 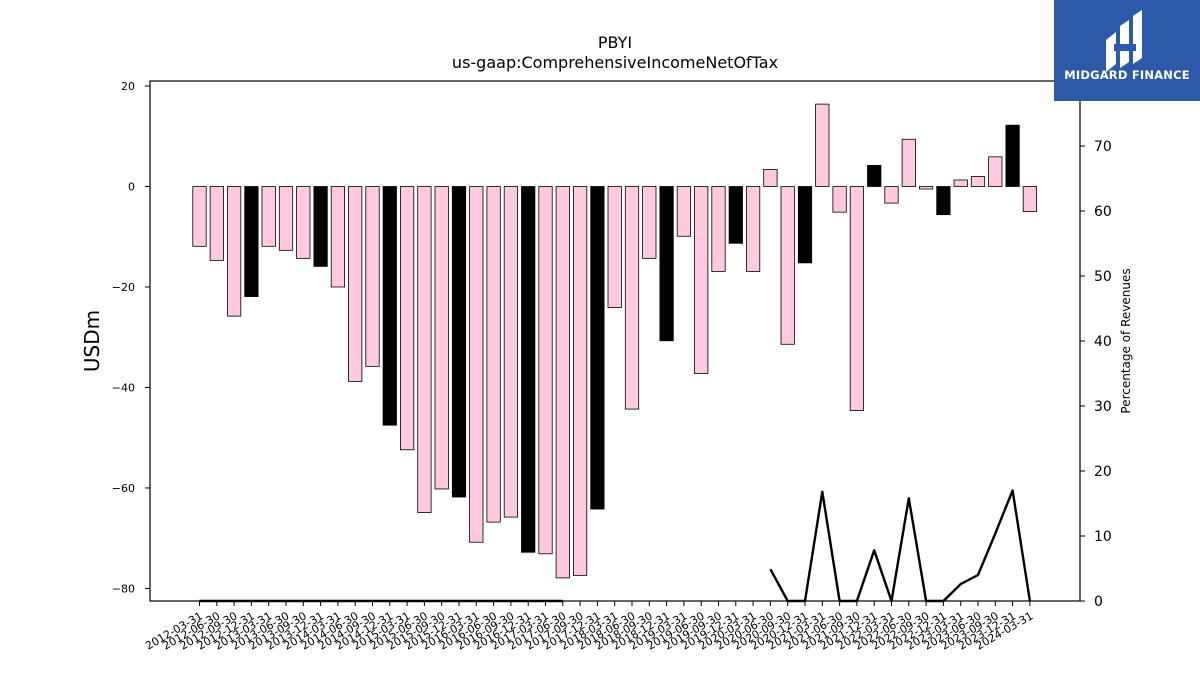 What do you see at coordinates (1103, 147) in the screenshot?
I see `y-right-tick-label: 70` at bounding box center [1103, 147].